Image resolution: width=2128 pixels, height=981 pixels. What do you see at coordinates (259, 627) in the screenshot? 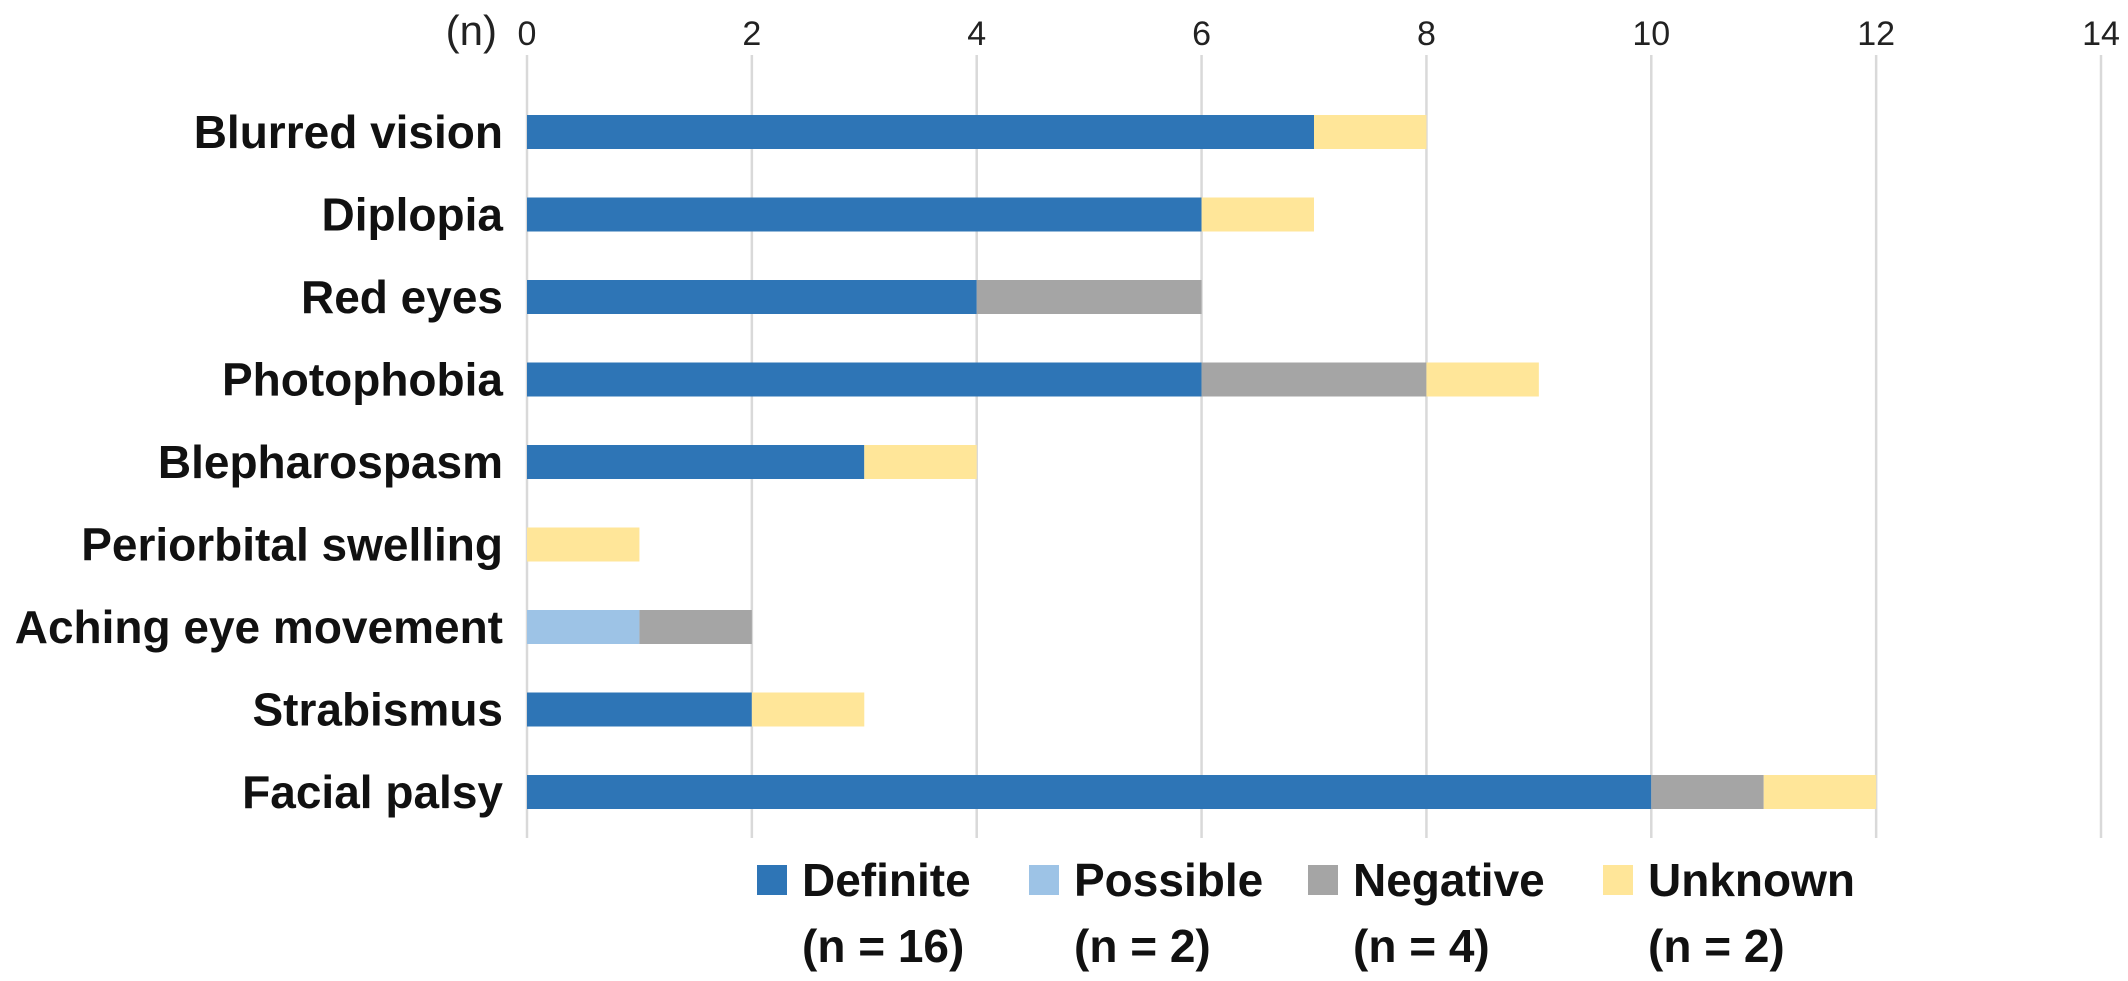
I see `category-label: Aching eye movement` at bounding box center [259, 627].